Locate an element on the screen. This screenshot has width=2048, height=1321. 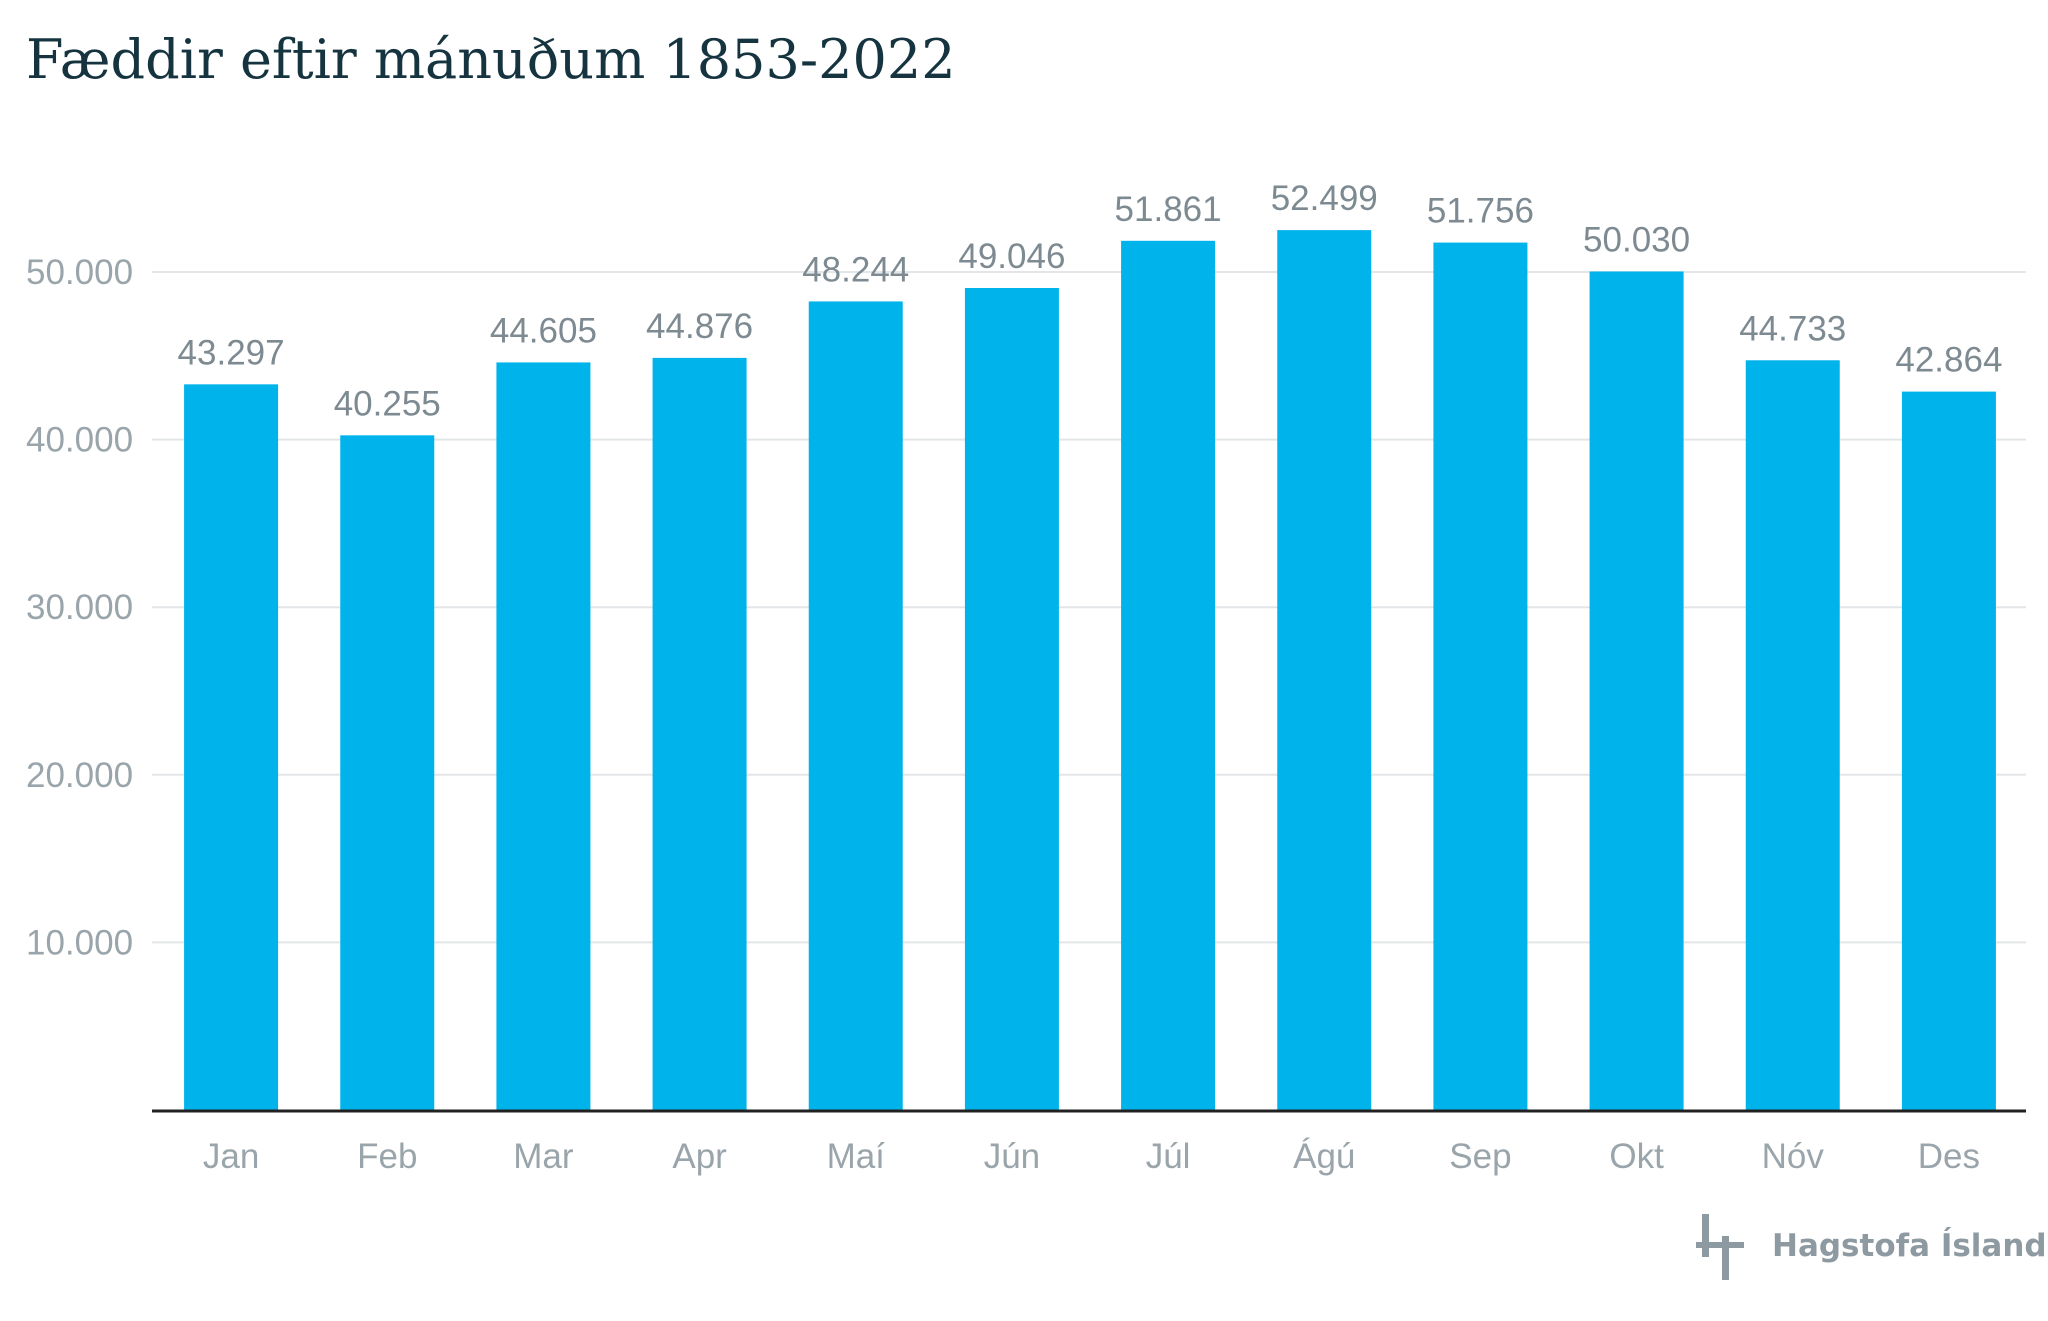
bar-value-label: 40.255 is located at coordinates (387, 403).